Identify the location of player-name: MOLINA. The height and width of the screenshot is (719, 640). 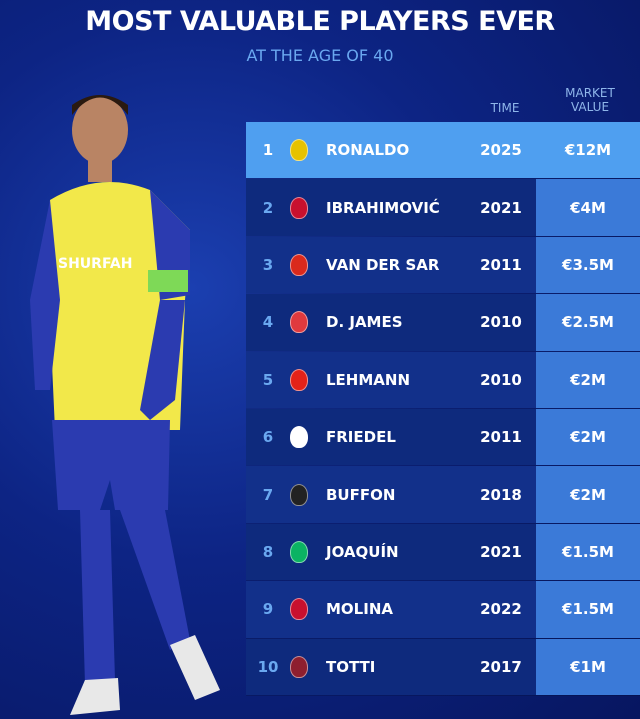
(359, 609).